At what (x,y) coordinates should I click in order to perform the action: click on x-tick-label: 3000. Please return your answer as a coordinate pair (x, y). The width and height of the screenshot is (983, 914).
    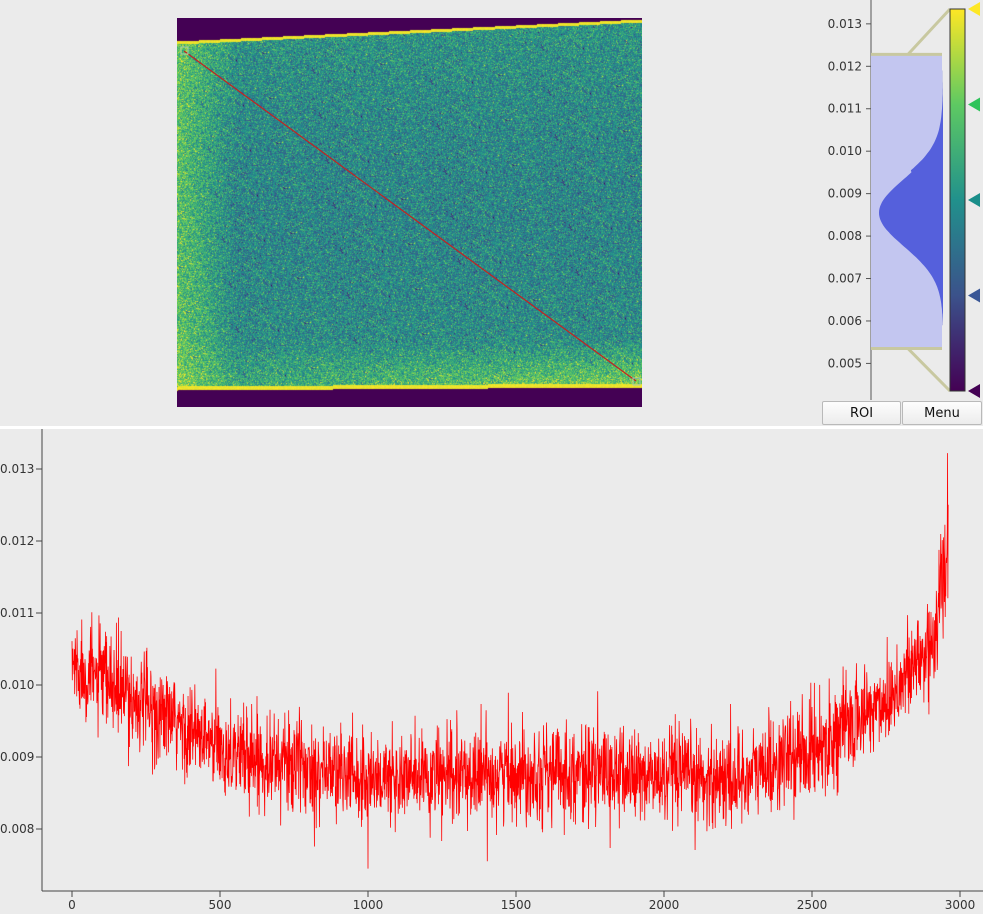
    Looking at the image, I should click on (960, 905).